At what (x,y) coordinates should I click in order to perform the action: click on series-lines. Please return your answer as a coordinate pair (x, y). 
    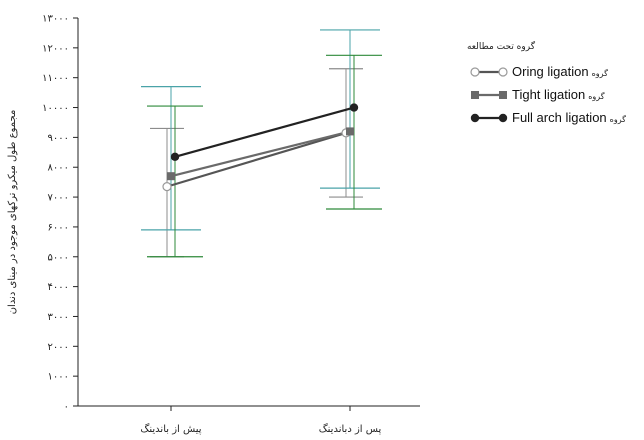
    Looking at the image, I should click on (260, 147).